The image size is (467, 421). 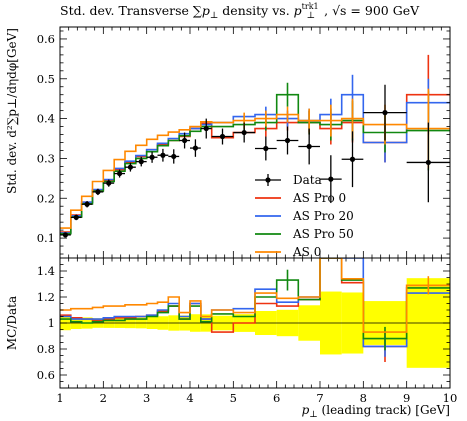 What do you see at coordinates (46, 349) in the screenshot?
I see `ratio-tick-label: 0.8` at bounding box center [46, 349].